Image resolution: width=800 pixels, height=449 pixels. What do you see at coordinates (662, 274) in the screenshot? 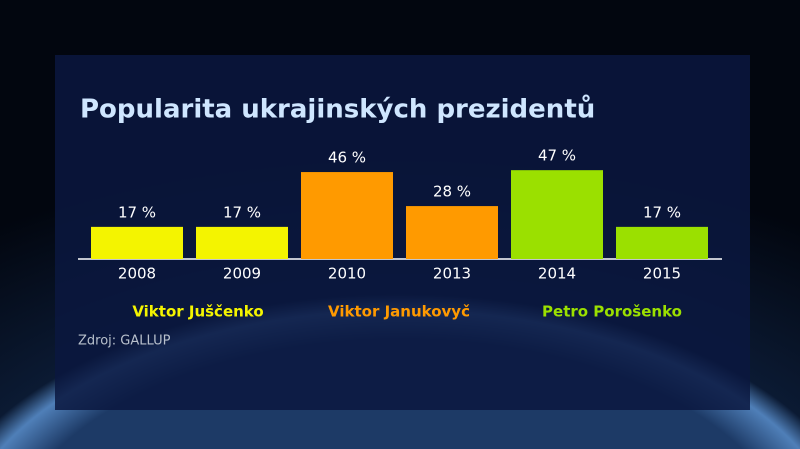
I see `x-tick-label: 2015` at bounding box center [662, 274].